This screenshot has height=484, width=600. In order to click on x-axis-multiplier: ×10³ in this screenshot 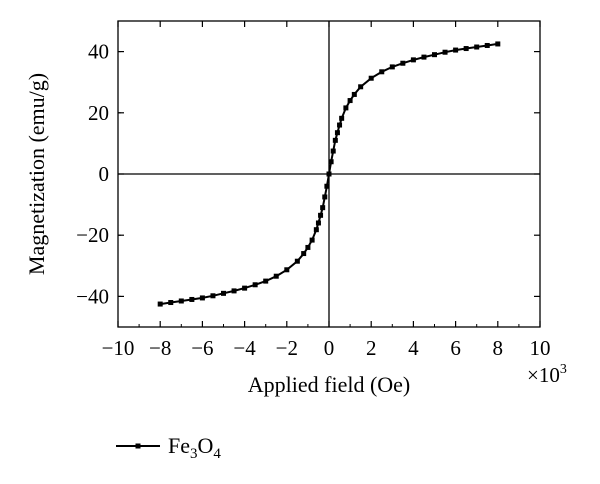, I will do `click(547, 374)`.